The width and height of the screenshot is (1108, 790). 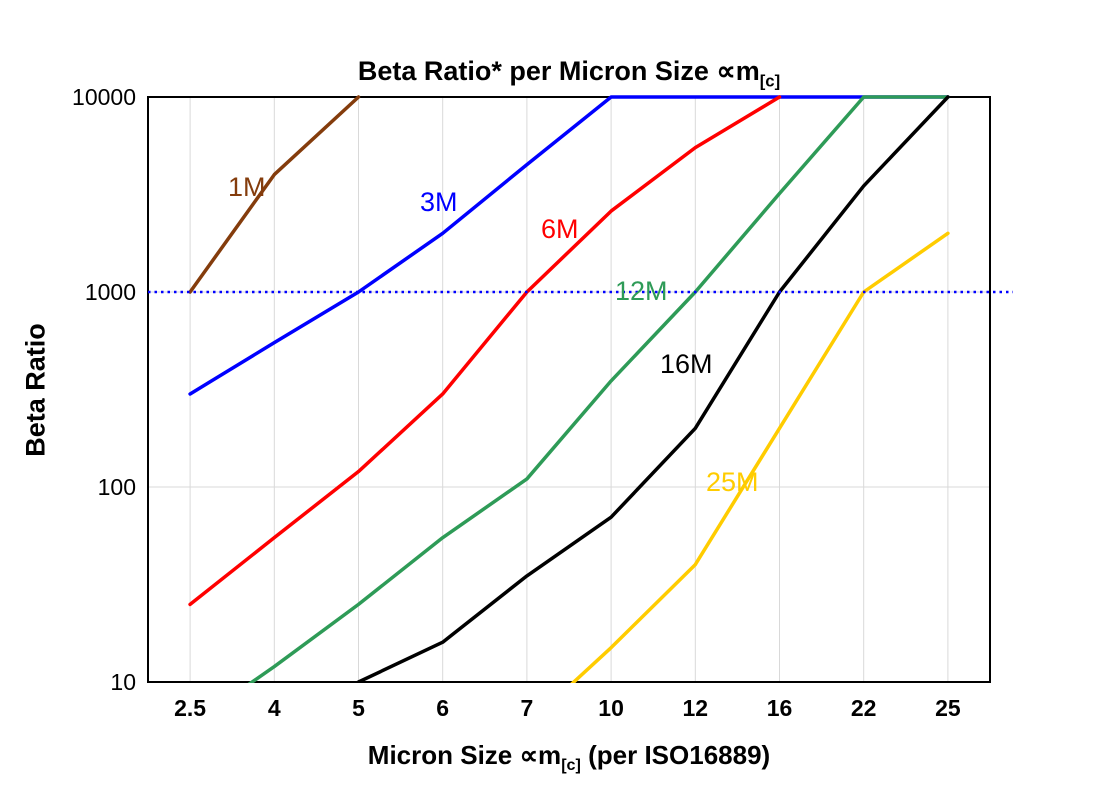 I want to click on chart-title-subscript: [c], so click(x=770, y=81).